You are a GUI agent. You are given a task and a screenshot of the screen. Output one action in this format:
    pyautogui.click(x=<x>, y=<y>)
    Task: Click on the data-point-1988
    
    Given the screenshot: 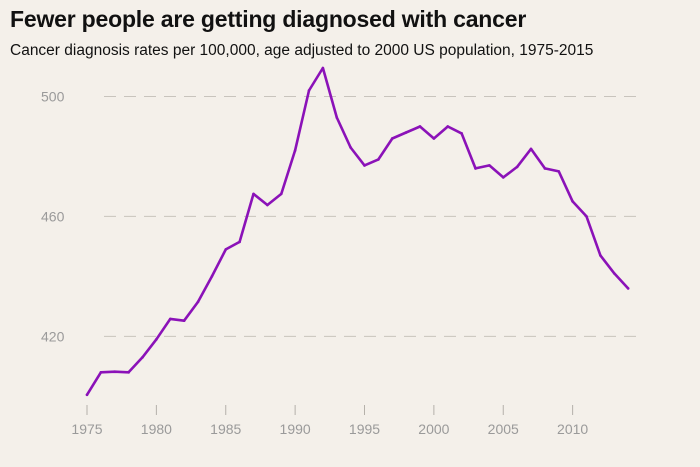 What is the action you would take?
    pyautogui.click(x=267, y=205)
    